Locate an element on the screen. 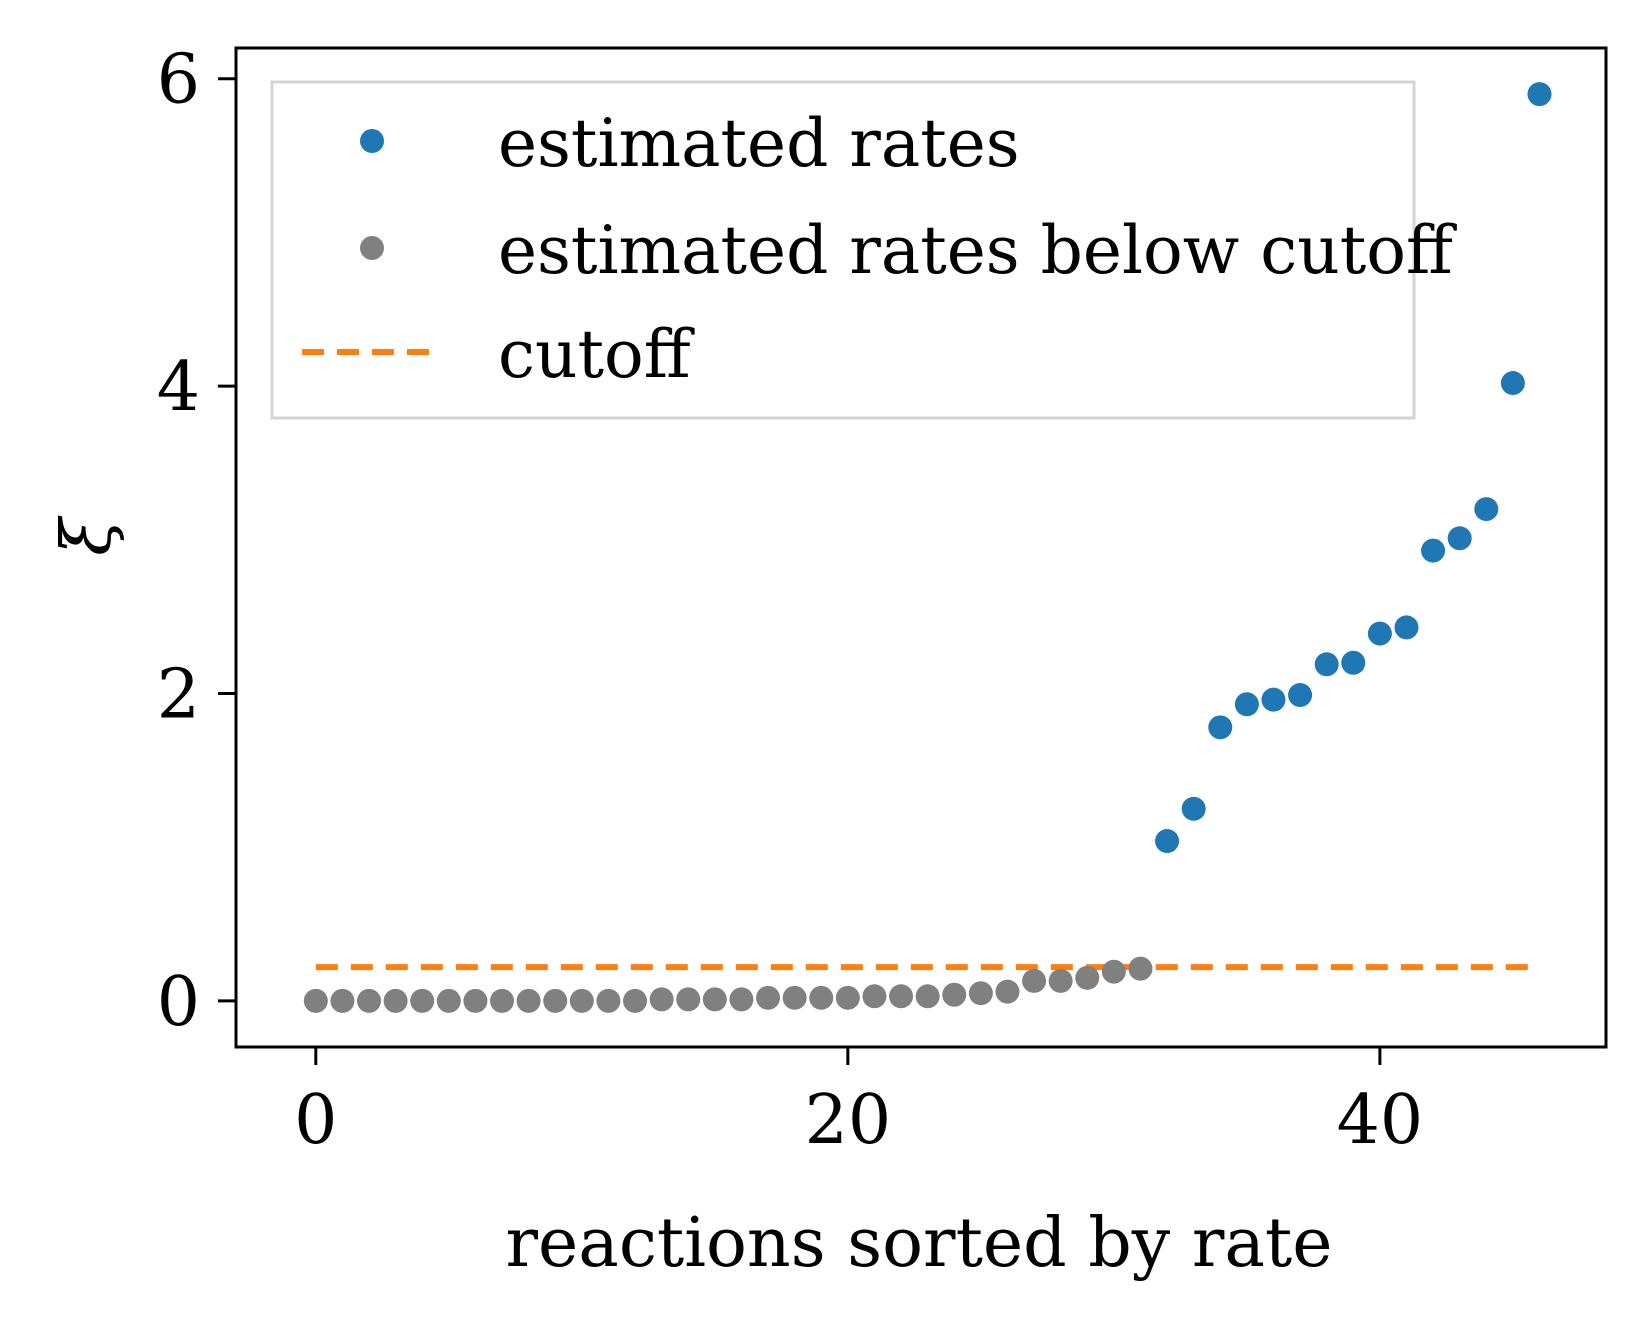  y-tick-label: 2 is located at coordinates (178, 695).